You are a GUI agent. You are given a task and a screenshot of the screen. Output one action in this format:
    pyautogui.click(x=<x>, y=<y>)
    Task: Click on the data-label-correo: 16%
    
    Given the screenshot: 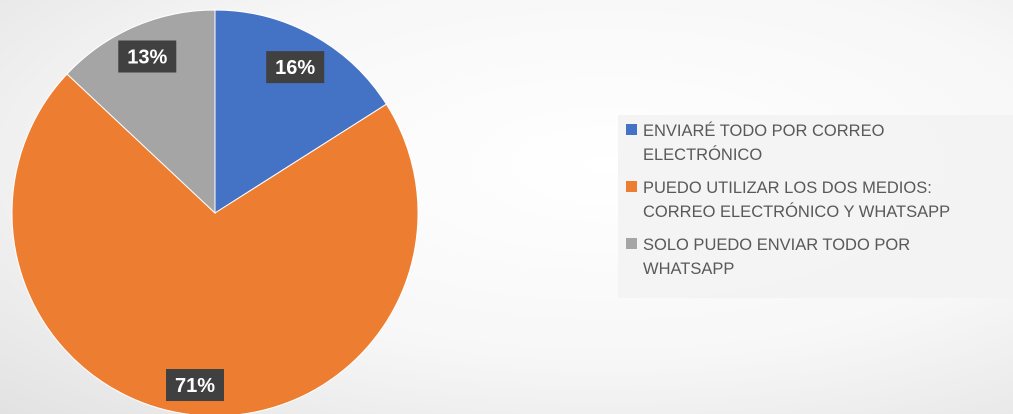 What is the action you would take?
    pyautogui.click(x=295, y=67)
    